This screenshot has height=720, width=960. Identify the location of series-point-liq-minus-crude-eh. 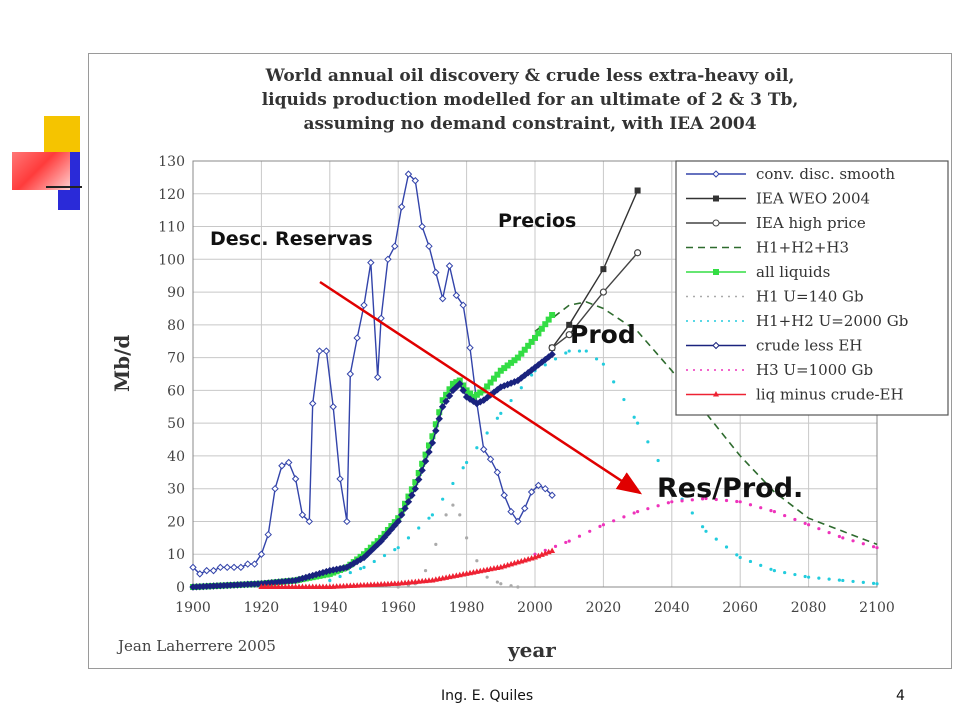
(552, 550).